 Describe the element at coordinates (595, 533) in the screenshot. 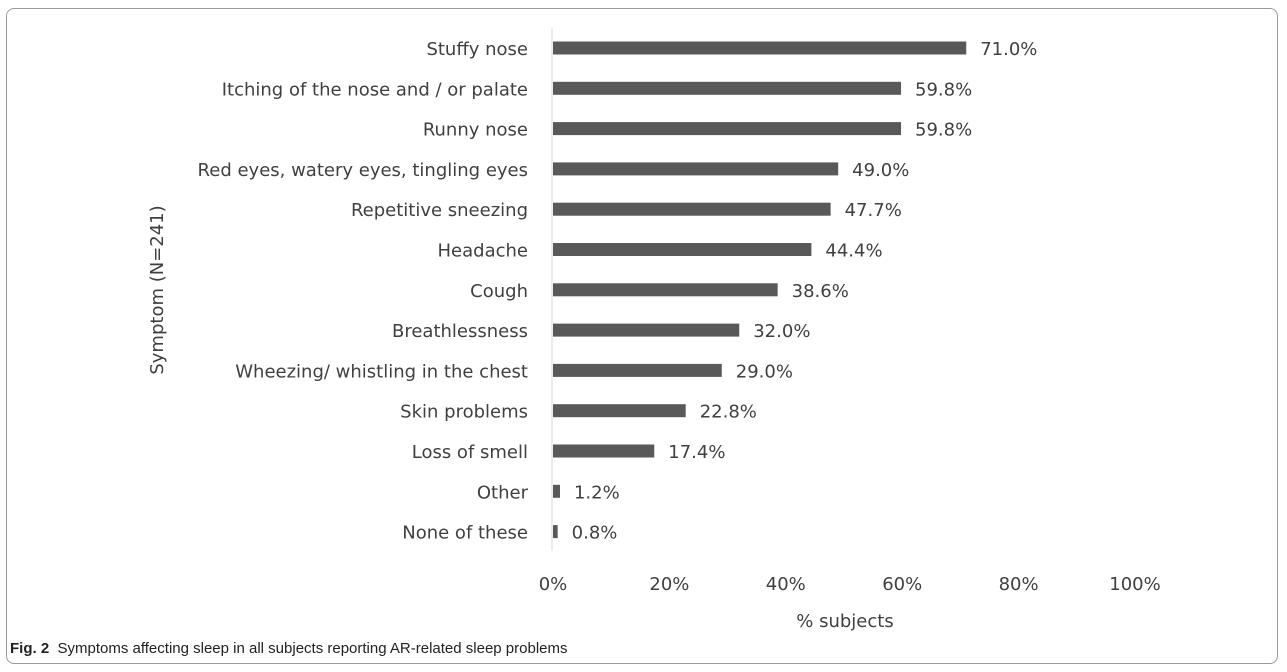

I see `data-label: 0.8%` at that location.